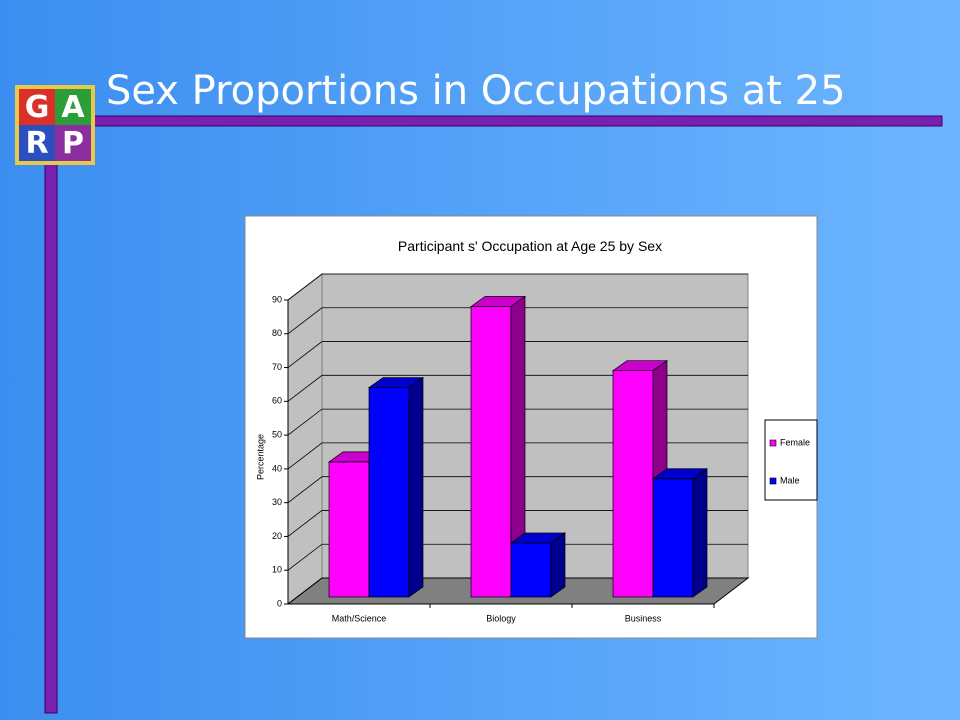 This screenshot has width=960, height=720. What do you see at coordinates (305, 439) in the screenshot?
I see `side-wall` at bounding box center [305, 439].